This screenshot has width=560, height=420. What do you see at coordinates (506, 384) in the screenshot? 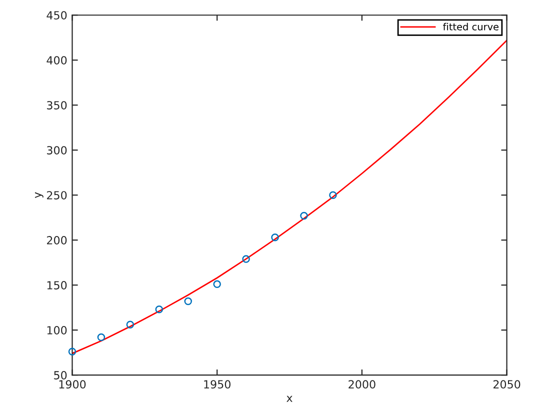
I see `x-tick-label: 2050` at bounding box center [506, 384].